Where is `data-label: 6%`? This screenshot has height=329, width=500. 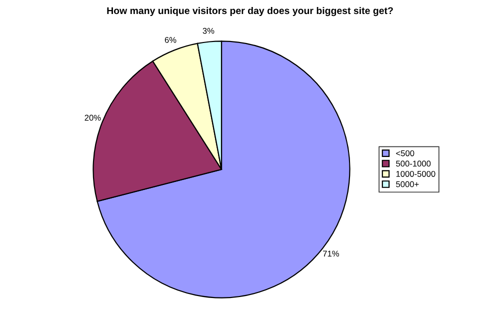
data-label: 6% is located at coordinates (170, 39).